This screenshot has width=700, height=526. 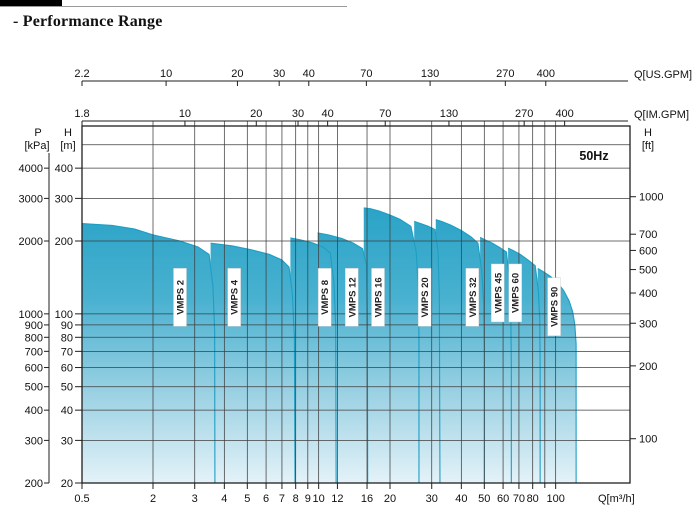 I want to click on svg-text: VMPS 32, so click(x=473, y=297).